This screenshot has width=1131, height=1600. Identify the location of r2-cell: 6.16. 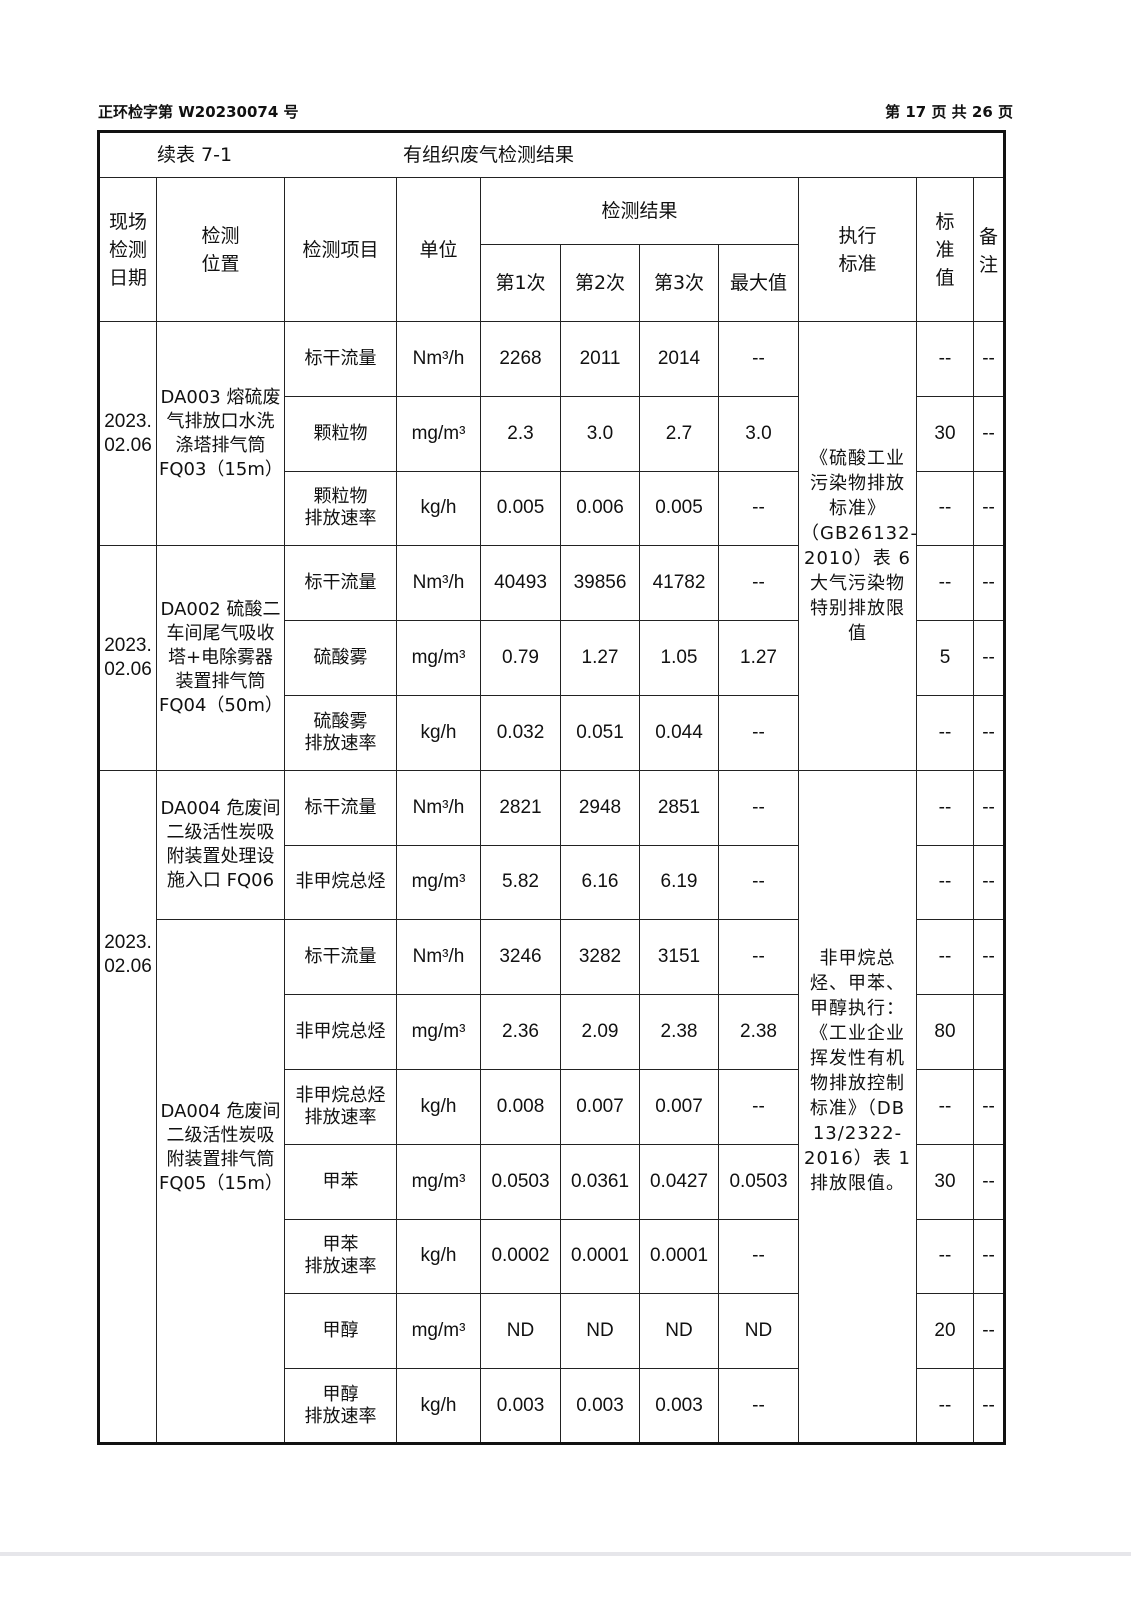
(600, 882).